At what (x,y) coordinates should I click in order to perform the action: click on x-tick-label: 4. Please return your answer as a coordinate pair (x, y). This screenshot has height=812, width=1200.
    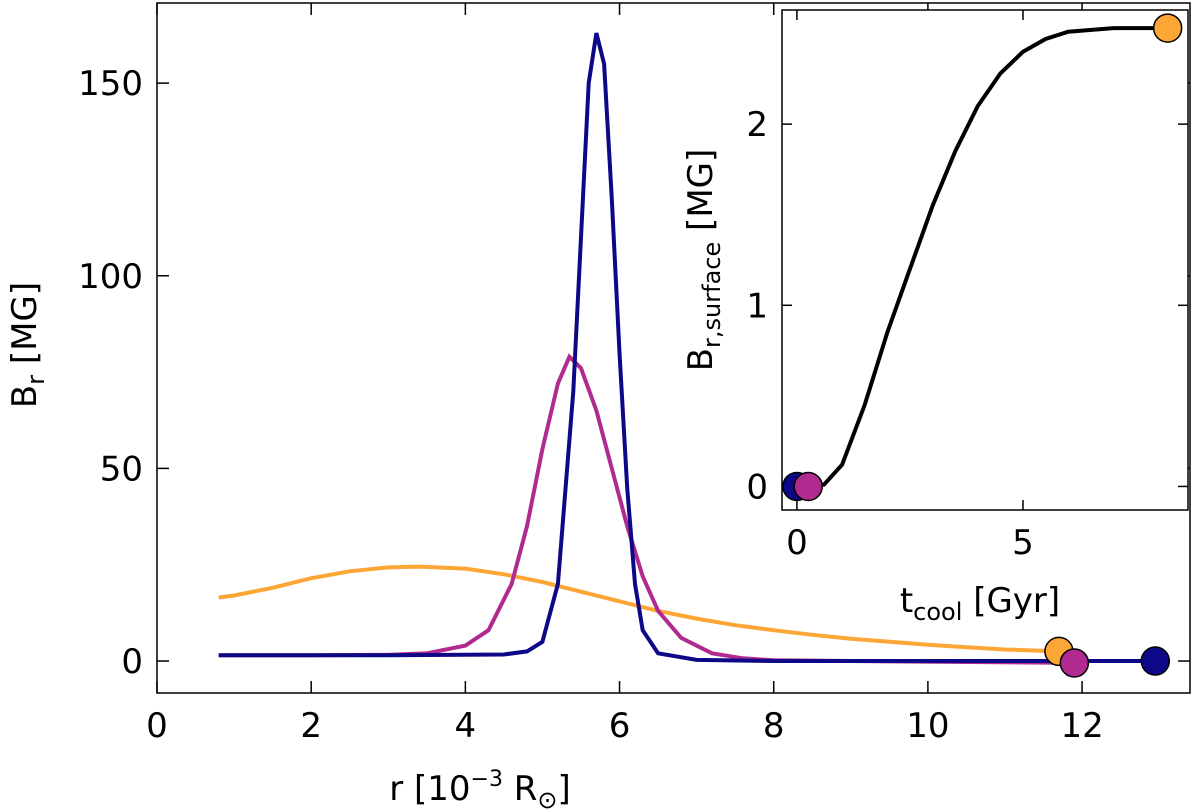
    Looking at the image, I should click on (466, 726).